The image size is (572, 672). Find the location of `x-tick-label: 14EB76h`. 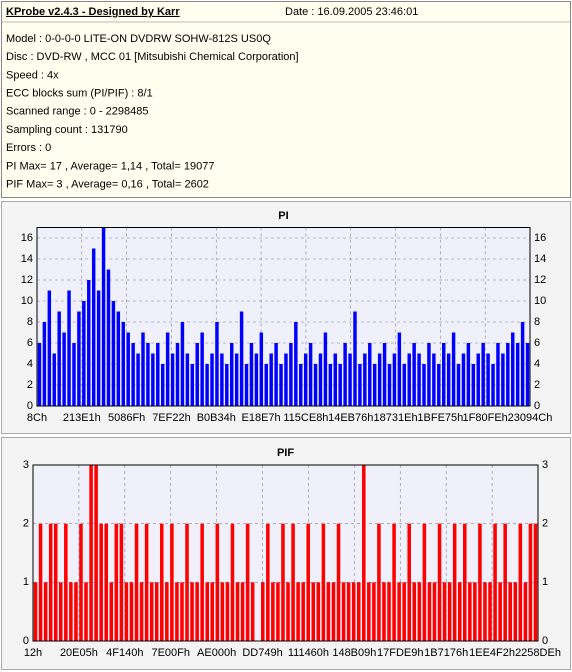

x-tick-label: 14EB76h is located at coordinates (350, 418).